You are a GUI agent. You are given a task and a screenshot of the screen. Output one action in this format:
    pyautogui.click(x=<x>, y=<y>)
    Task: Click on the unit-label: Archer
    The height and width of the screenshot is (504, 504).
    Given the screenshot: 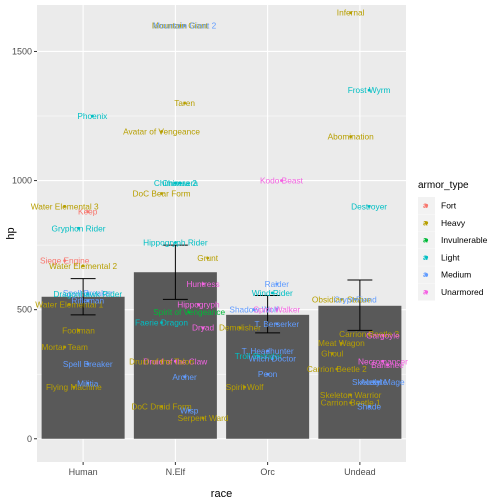 What is the action you would take?
    pyautogui.click(x=184, y=377)
    